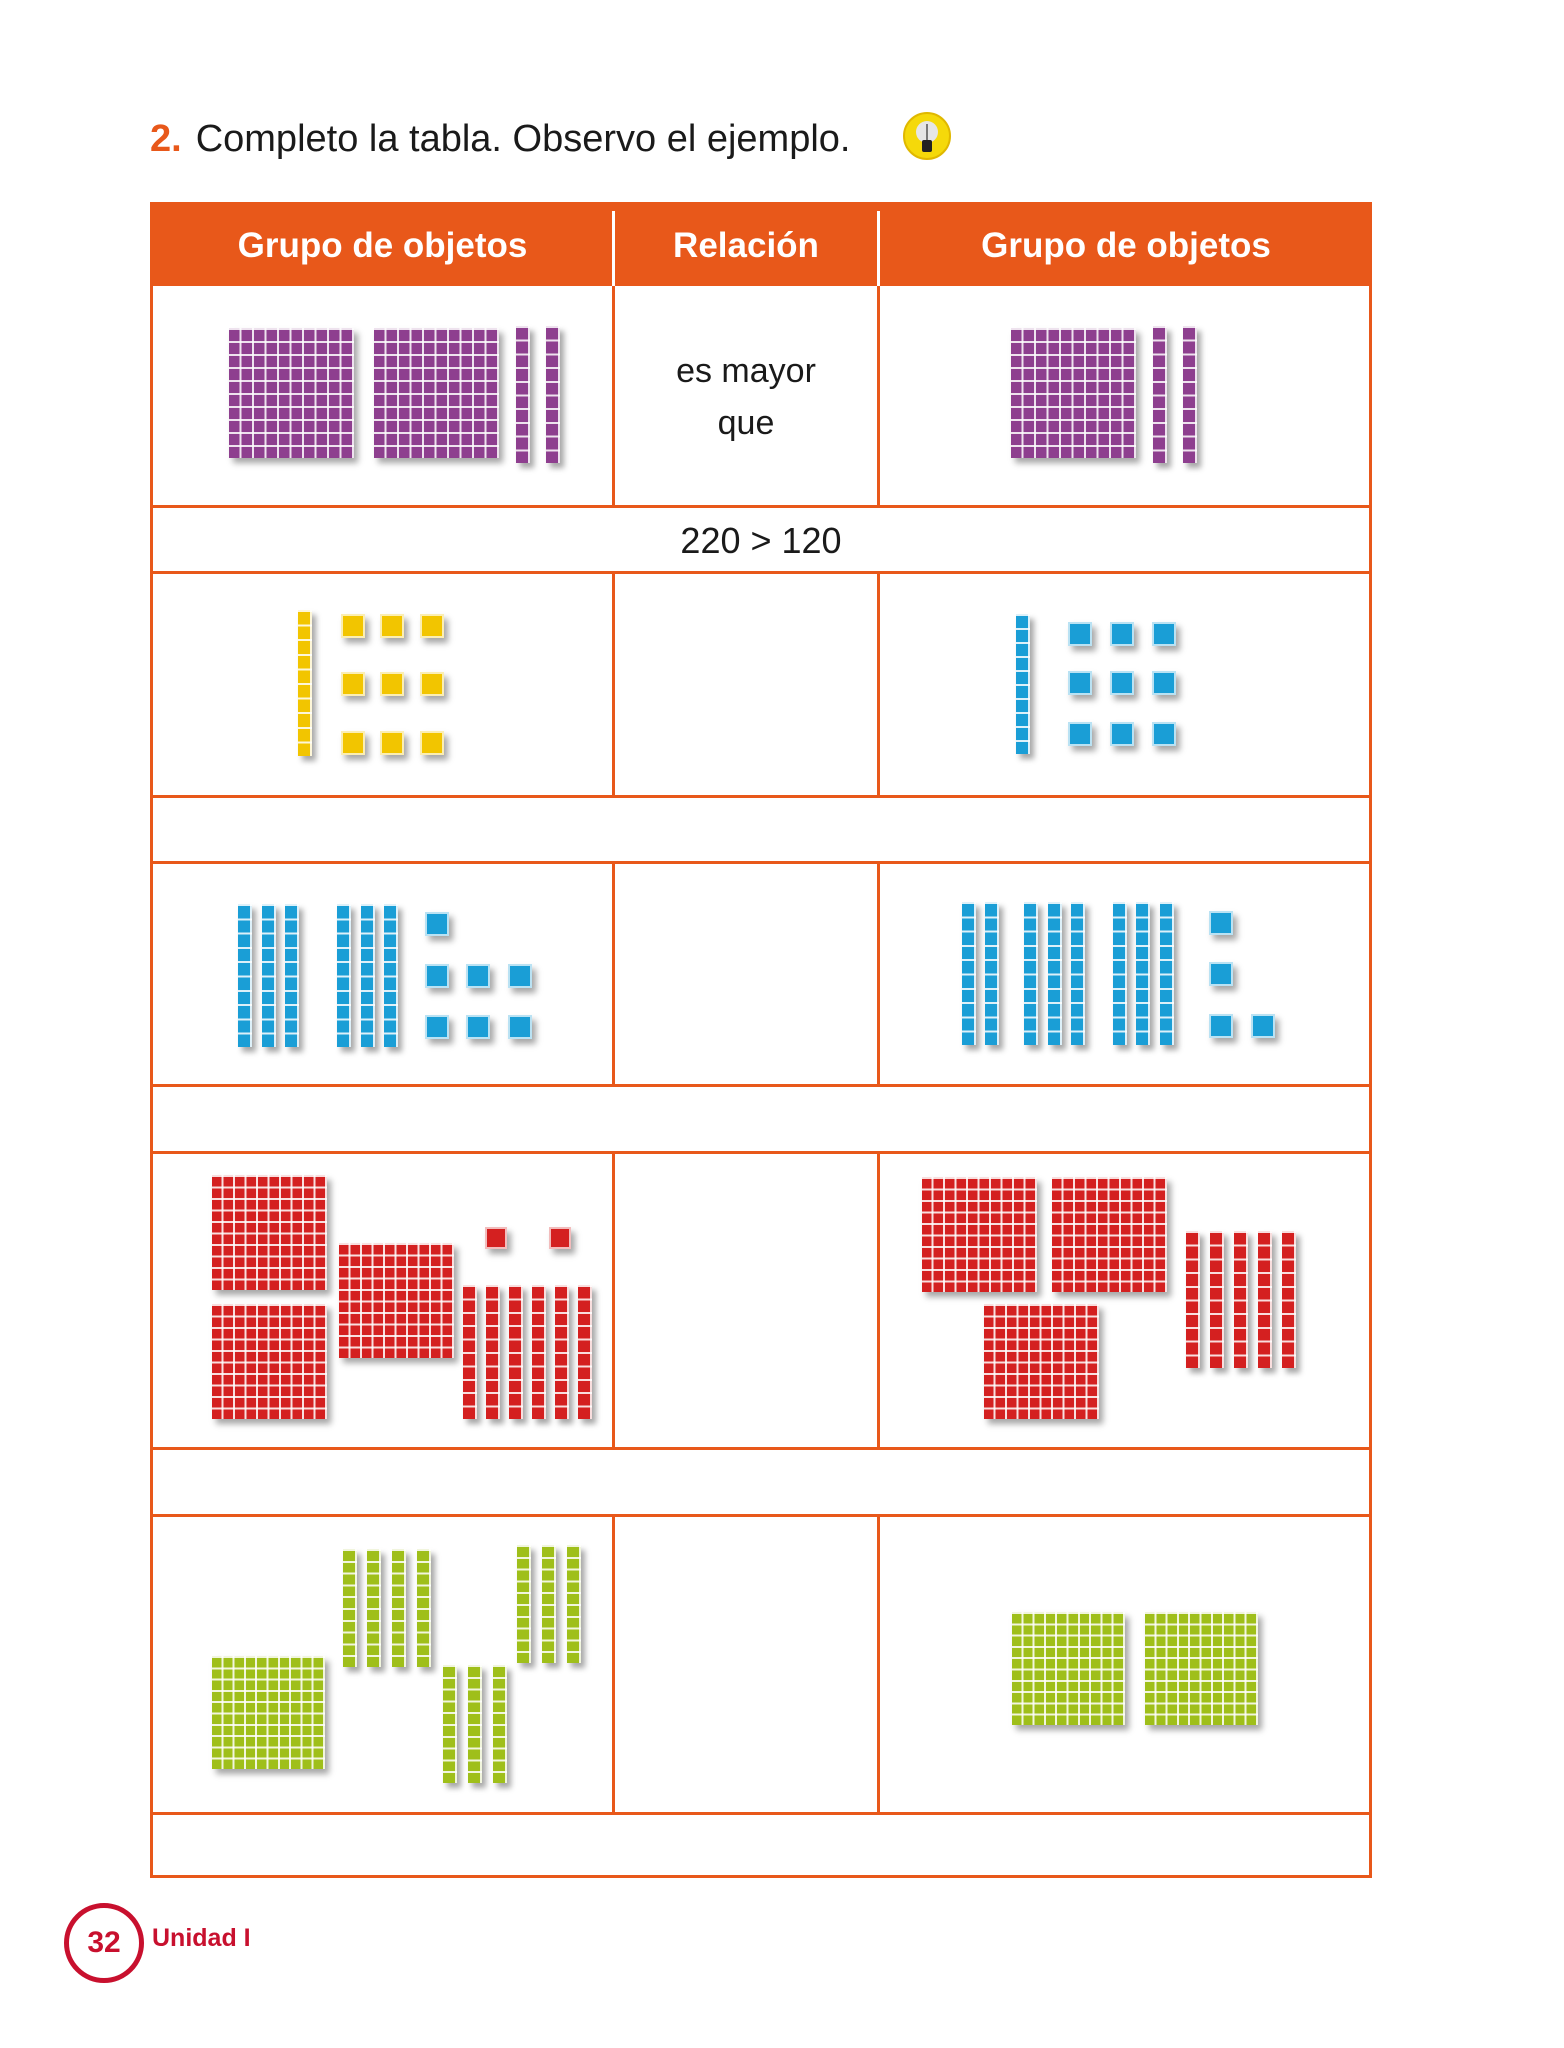  What do you see at coordinates (1126, 245) in the screenshot?
I see `header-right-group: Grupo de objetos` at bounding box center [1126, 245].